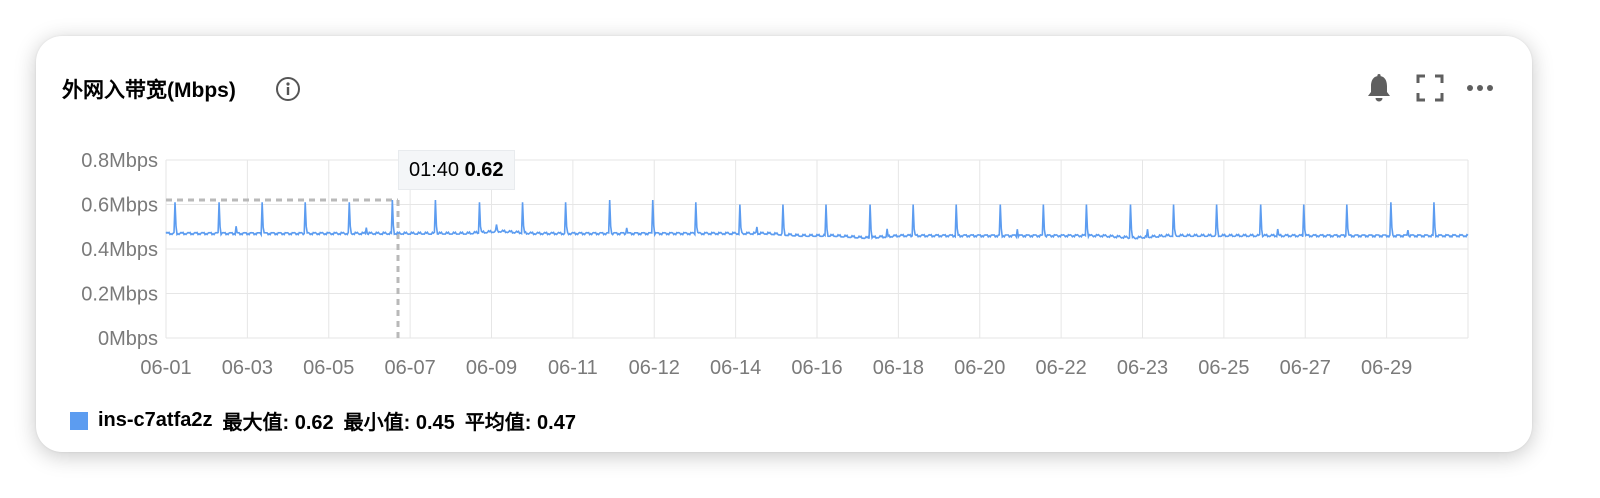 This screenshot has width=1600, height=498. What do you see at coordinates (1430, 88) in the screenshot?
I see `fullscreen-icon` at bounding box center [1430, 88].